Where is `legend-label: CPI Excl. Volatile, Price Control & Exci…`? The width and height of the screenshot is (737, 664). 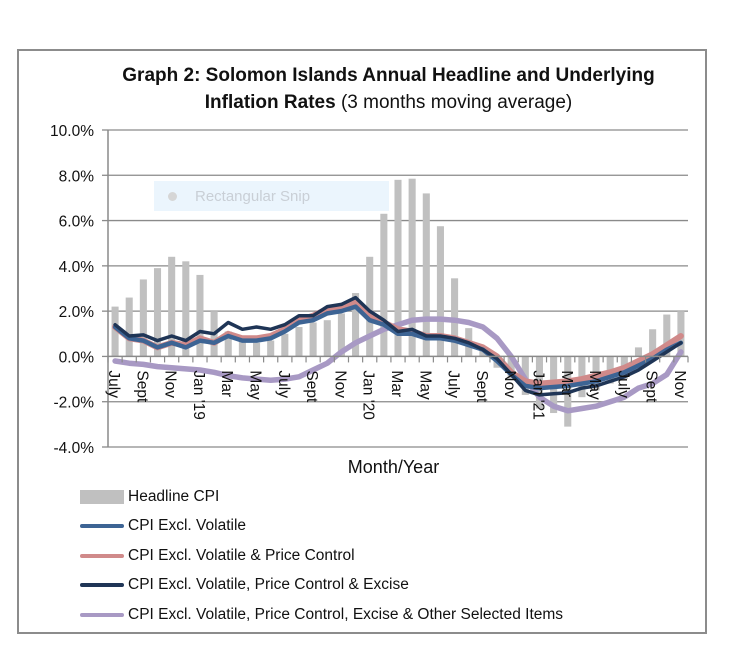 legend-label: CPI Excl. Volatile, Price Control & Exci… is located at coordinates (268, 585).